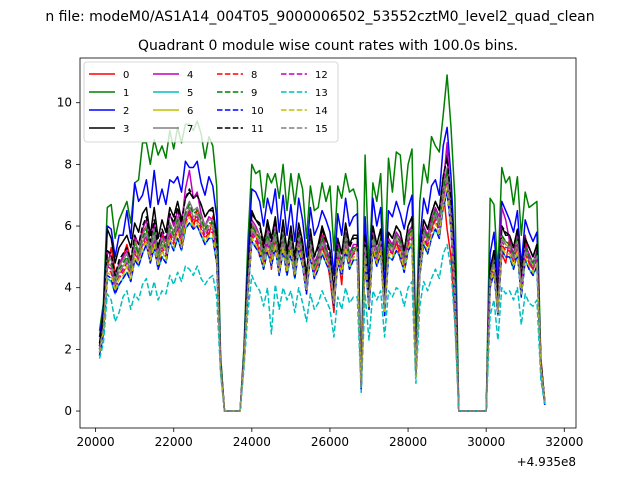 This screenshot has height=480, width=640. Describe the element at coordinates (257, 129) in the screenshot. I see `legend-label-11: 11` at that location.